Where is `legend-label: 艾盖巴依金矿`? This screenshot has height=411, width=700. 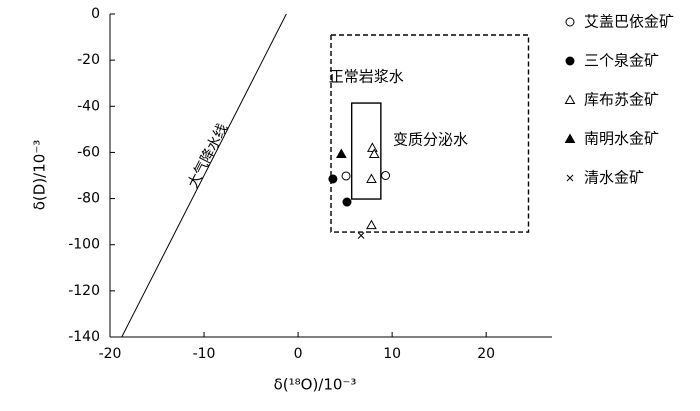
legend-label: 艾盖巴依金矿 is located at coordinates (629, 22).